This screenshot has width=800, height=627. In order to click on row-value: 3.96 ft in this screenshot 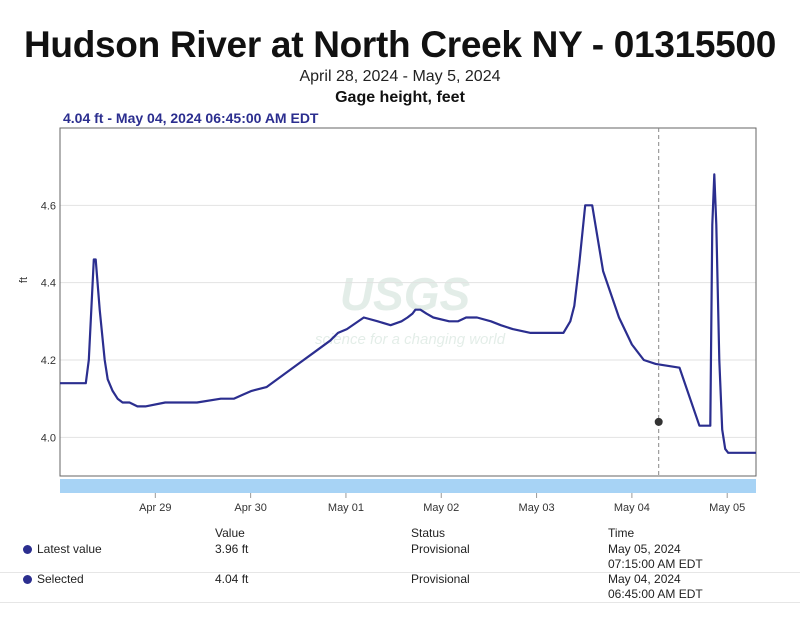, I will do `click(232, 549)`.